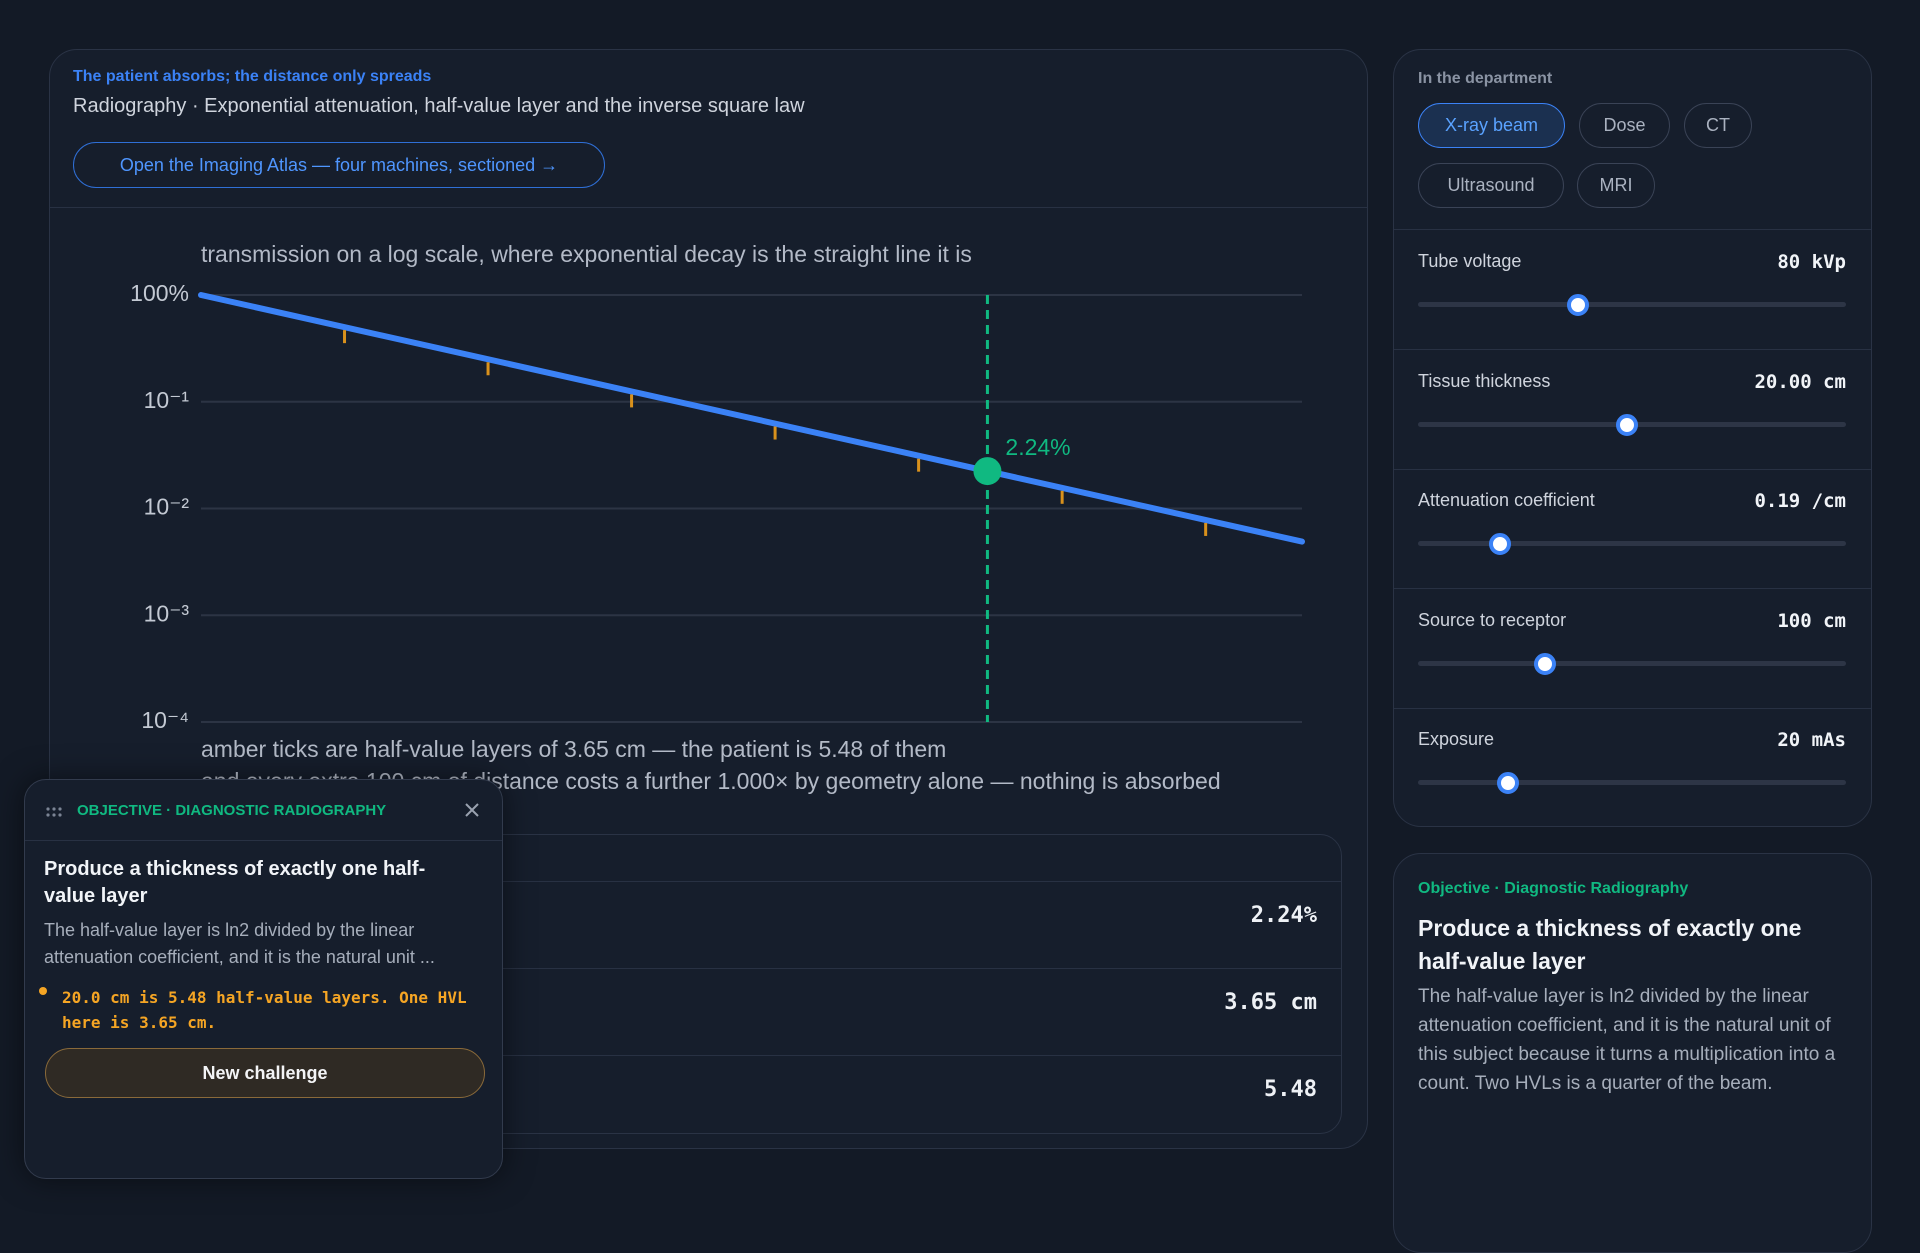 The width and height of the screenshot is (1920, 1253). I want to click on control-label: Exposure, so click(1456, 739).